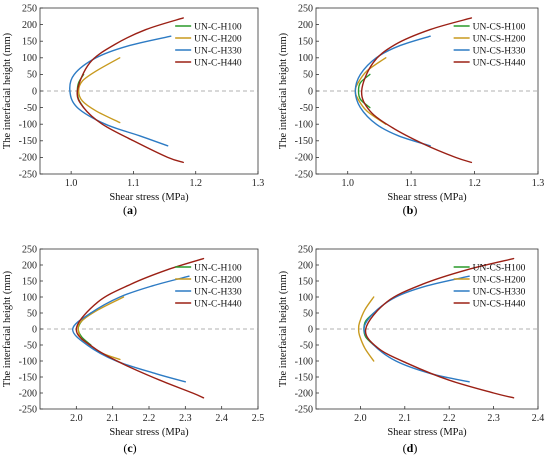  Describe the element at coordinates (99, 90) in the screenshot. I see `series-line-un-c-h200` at that location.